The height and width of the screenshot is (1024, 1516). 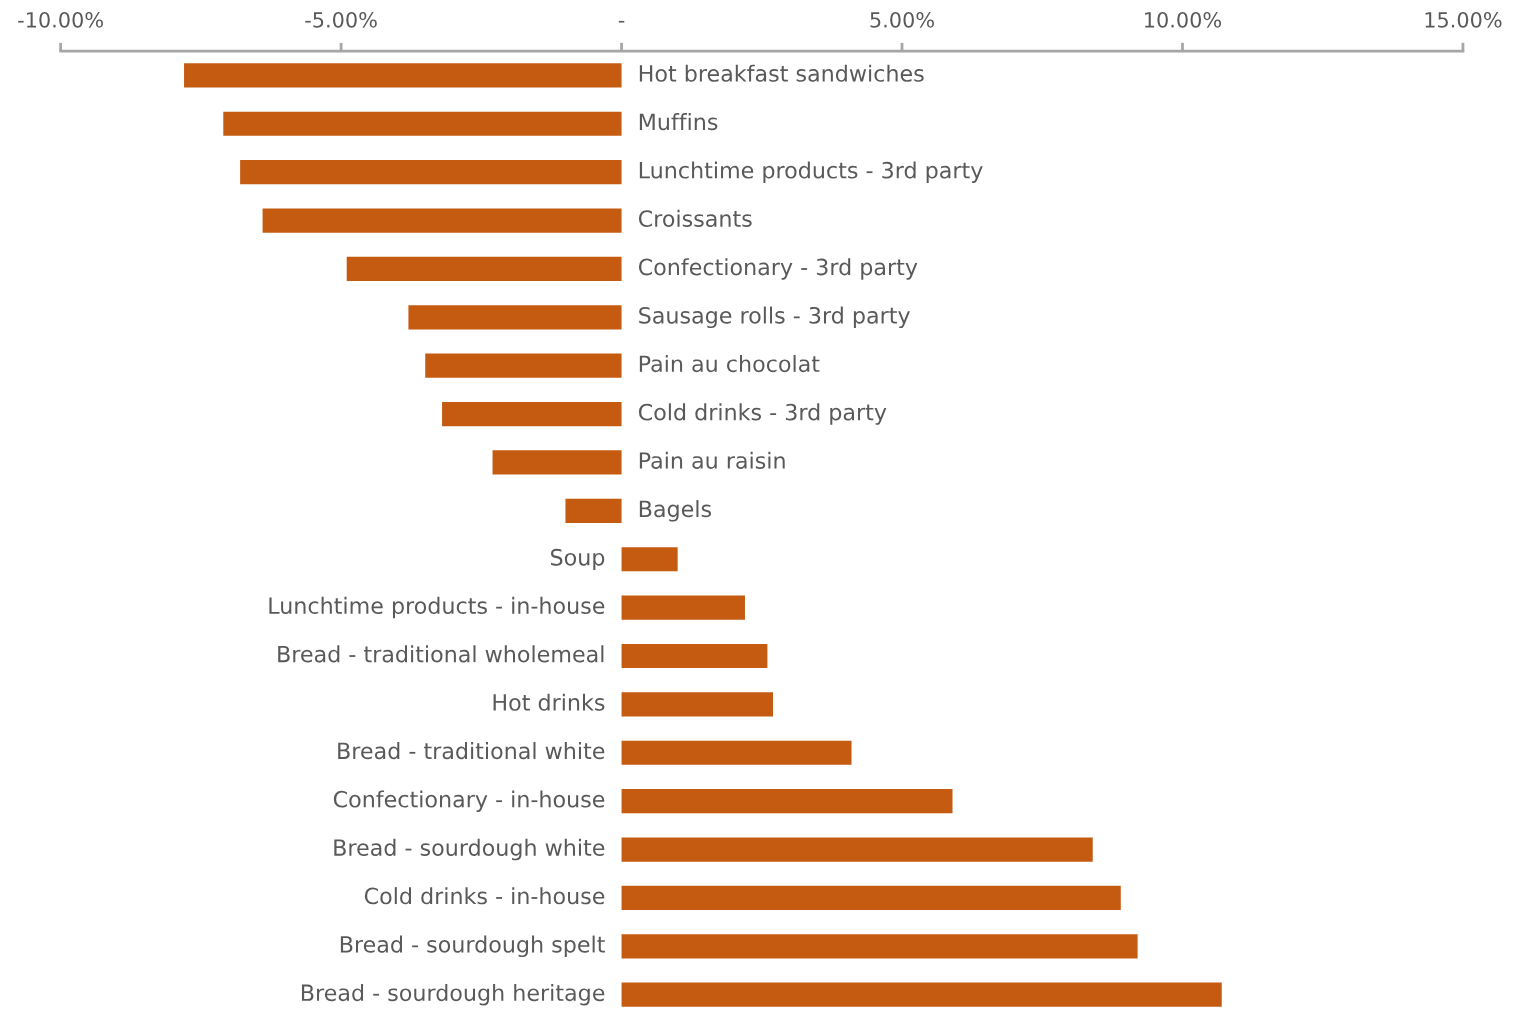 What do you see at coordinates (341, 19) in the screenshot?
I see `x-tick-label: -5.00%` at bounding box center [341, 19].